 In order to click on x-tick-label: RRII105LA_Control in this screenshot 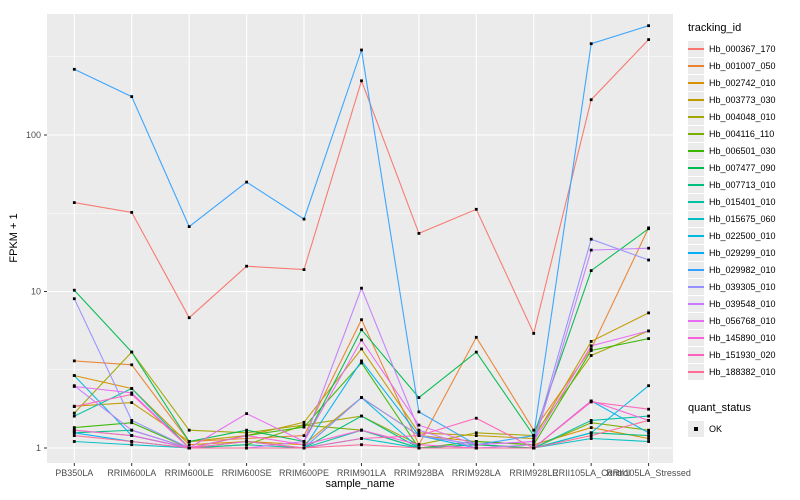, I will do `click(591, 473)`.